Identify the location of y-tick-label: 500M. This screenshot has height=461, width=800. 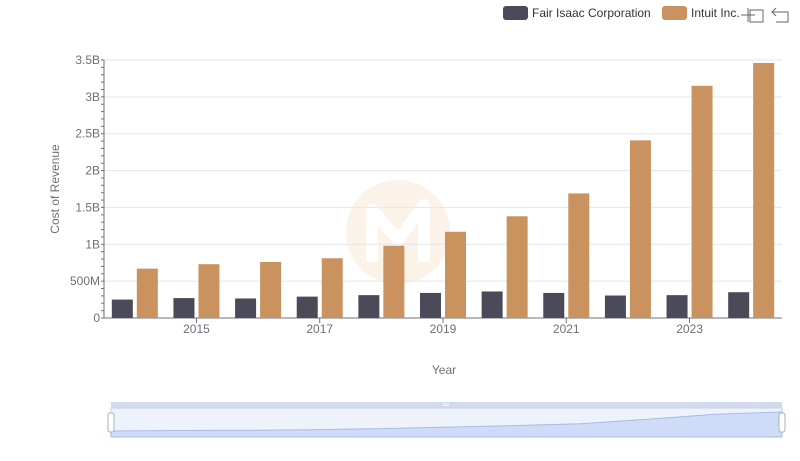
(85, 281).